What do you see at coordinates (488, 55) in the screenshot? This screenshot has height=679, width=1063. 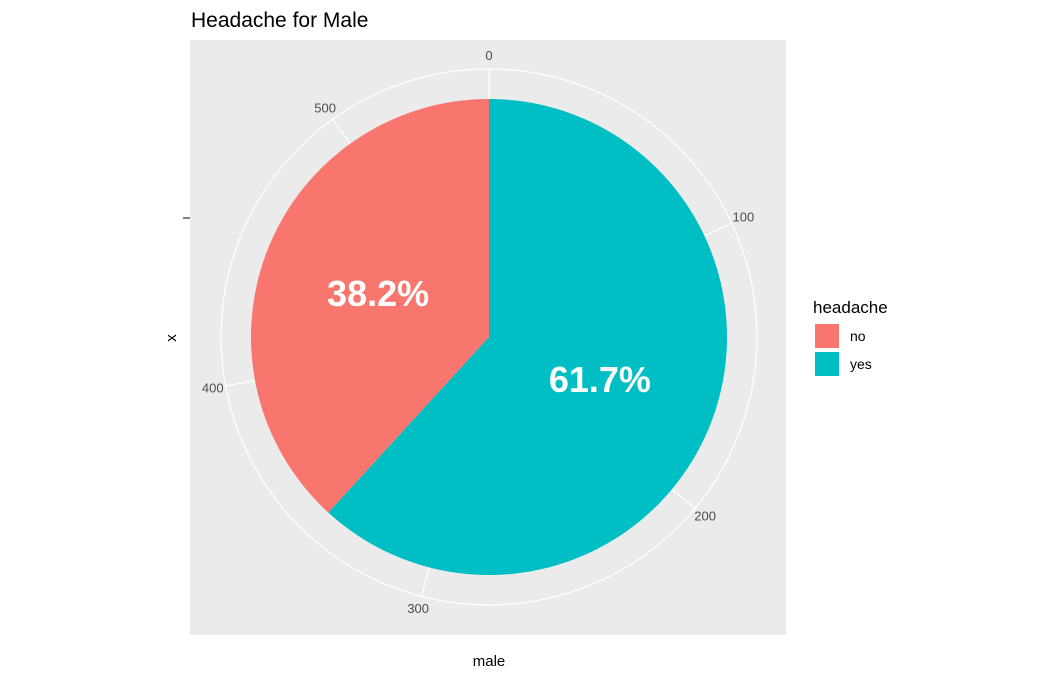 I see `angular-tick-label: 0` at bounding box center [488, 55].